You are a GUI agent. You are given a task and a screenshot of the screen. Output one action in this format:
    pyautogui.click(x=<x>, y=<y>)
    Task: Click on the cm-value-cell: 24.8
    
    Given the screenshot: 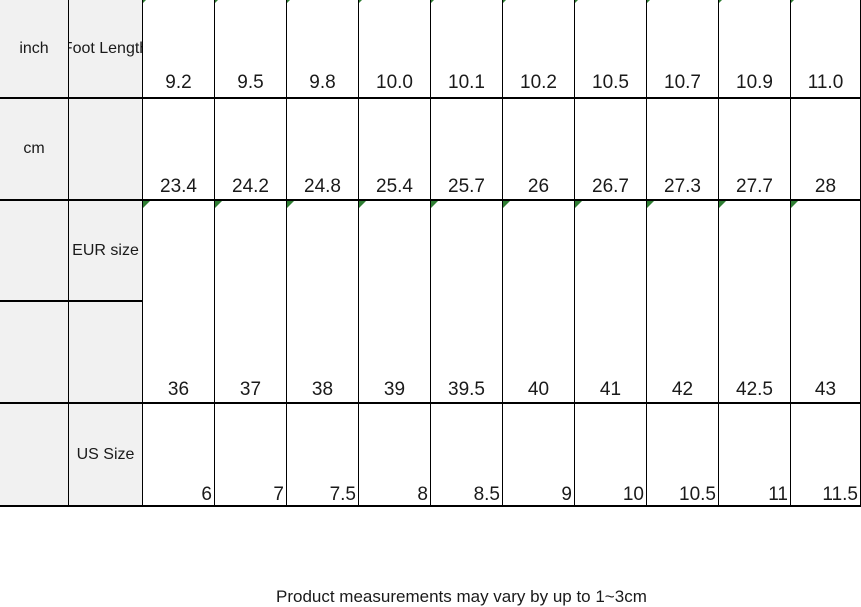 What is the action you would take?
    pyautogui.click(x=323, y=150)
    